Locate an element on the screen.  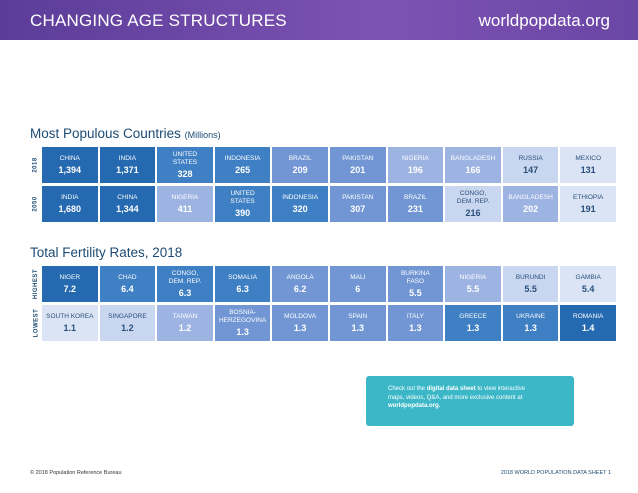
populous-unit: (Millions) is located at coordinates (202, 135).